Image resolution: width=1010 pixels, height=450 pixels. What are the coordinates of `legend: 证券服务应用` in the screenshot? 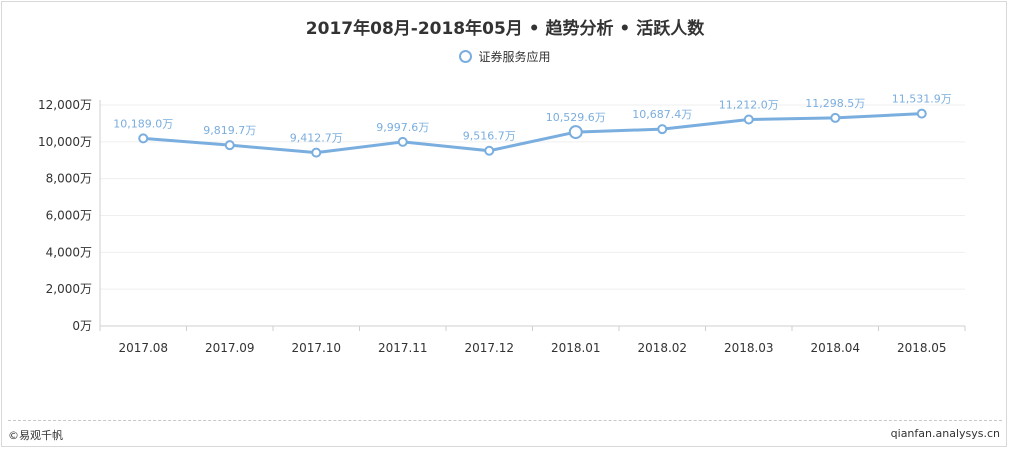 It's located at (505, 56).